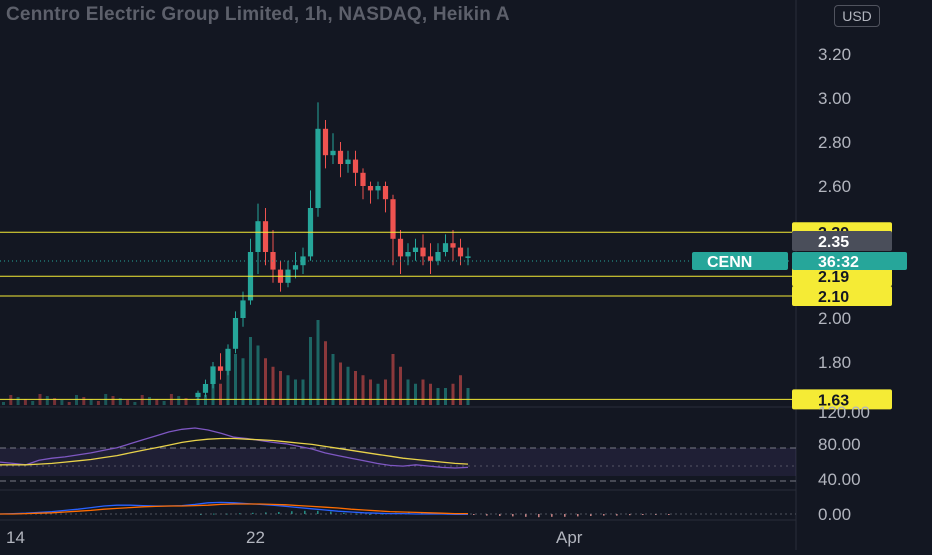 The height and width of the screenshot is (555, 932). I want to click on price-tick-label: 2.60, so click(834, 186).